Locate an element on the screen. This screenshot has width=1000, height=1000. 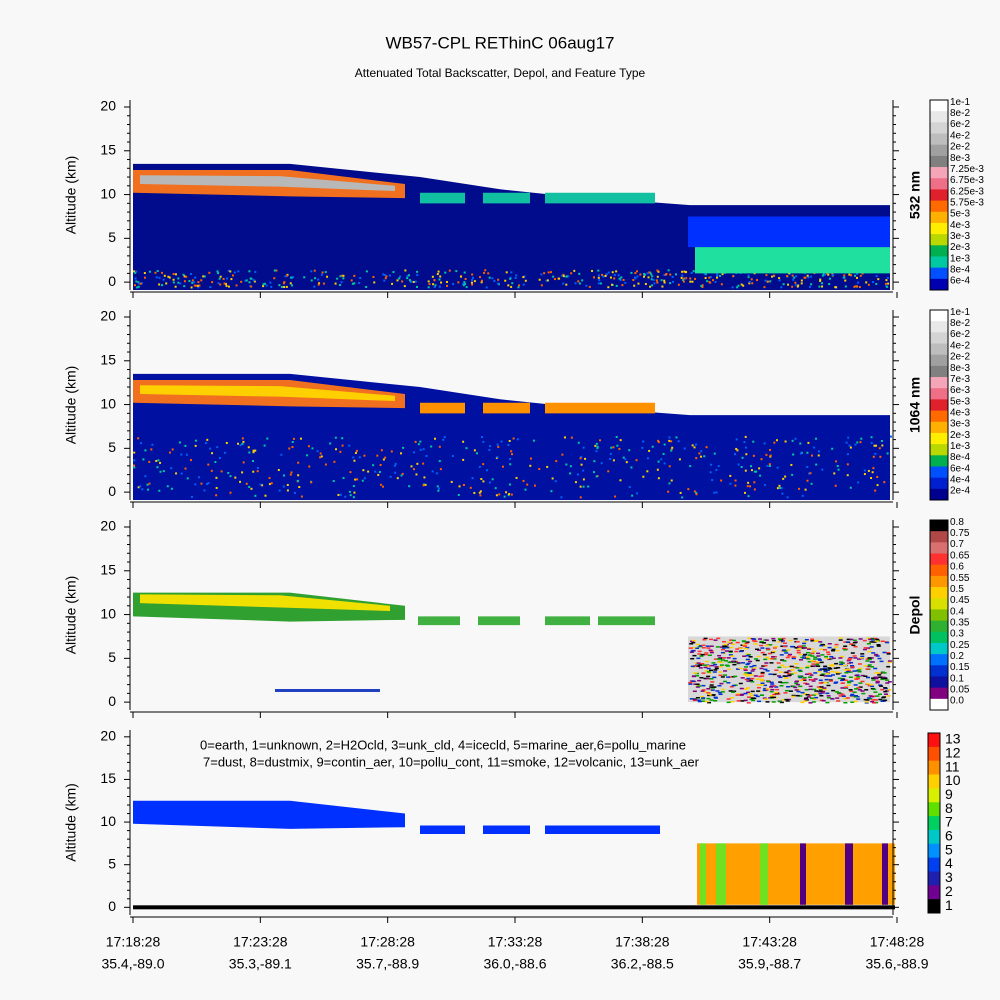
colorbar-label: 0.5 is located at coordinates (957, 589).